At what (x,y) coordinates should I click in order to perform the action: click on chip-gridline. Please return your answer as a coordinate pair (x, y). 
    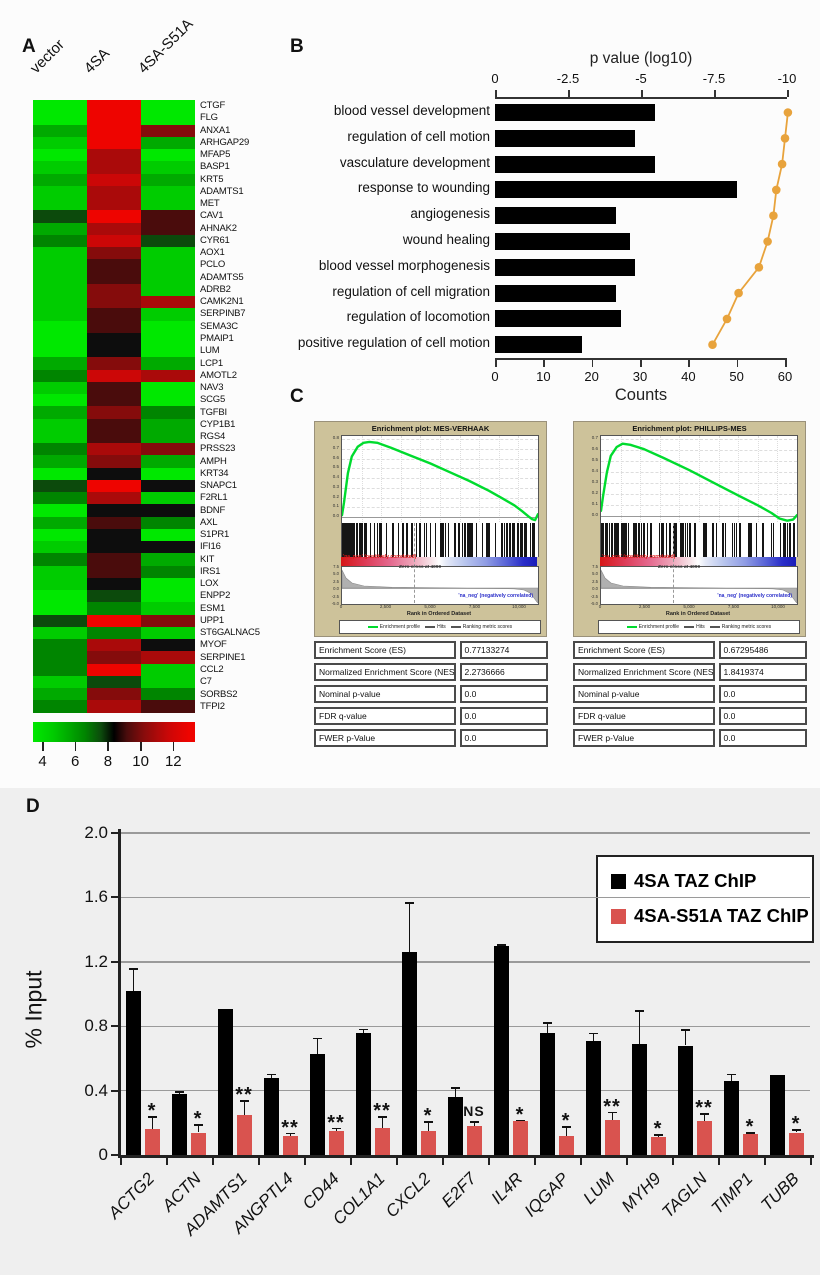
    Looking at the image, I should click on (465, 897).